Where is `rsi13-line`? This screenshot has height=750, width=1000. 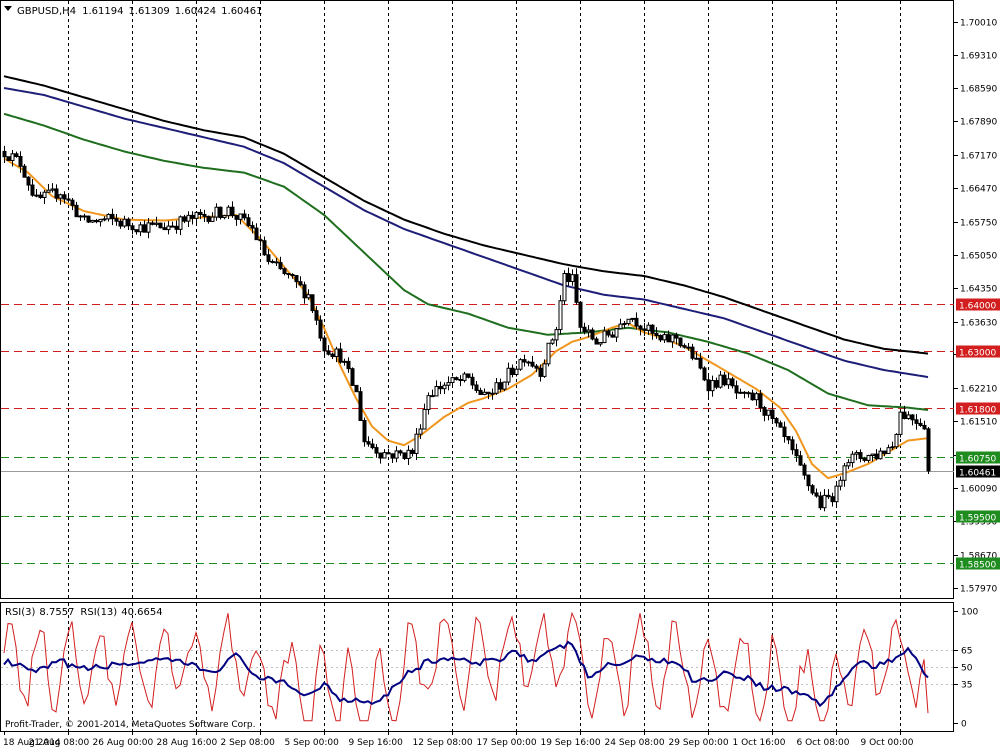
rsi13-line is located at coordinates (466, 674).